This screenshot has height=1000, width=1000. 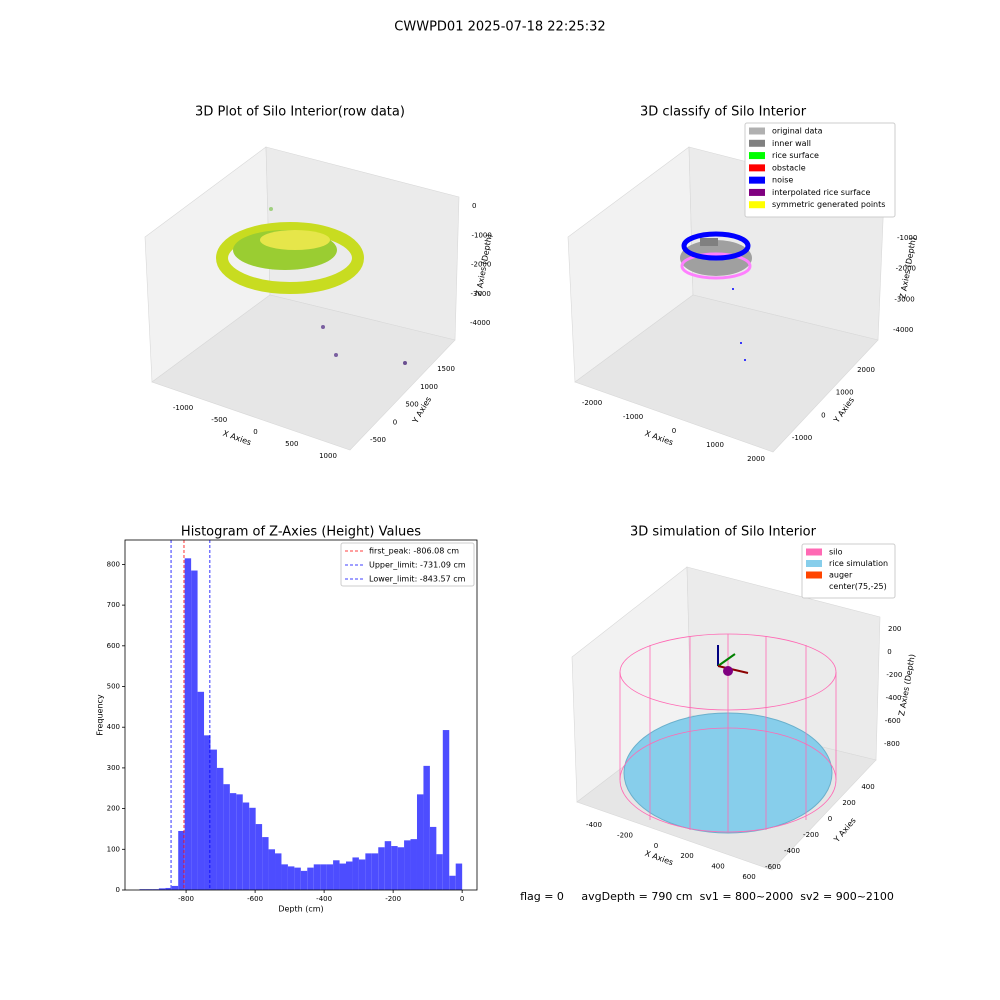 I want to click on legend-label: noise, so click(x=782, y=180).